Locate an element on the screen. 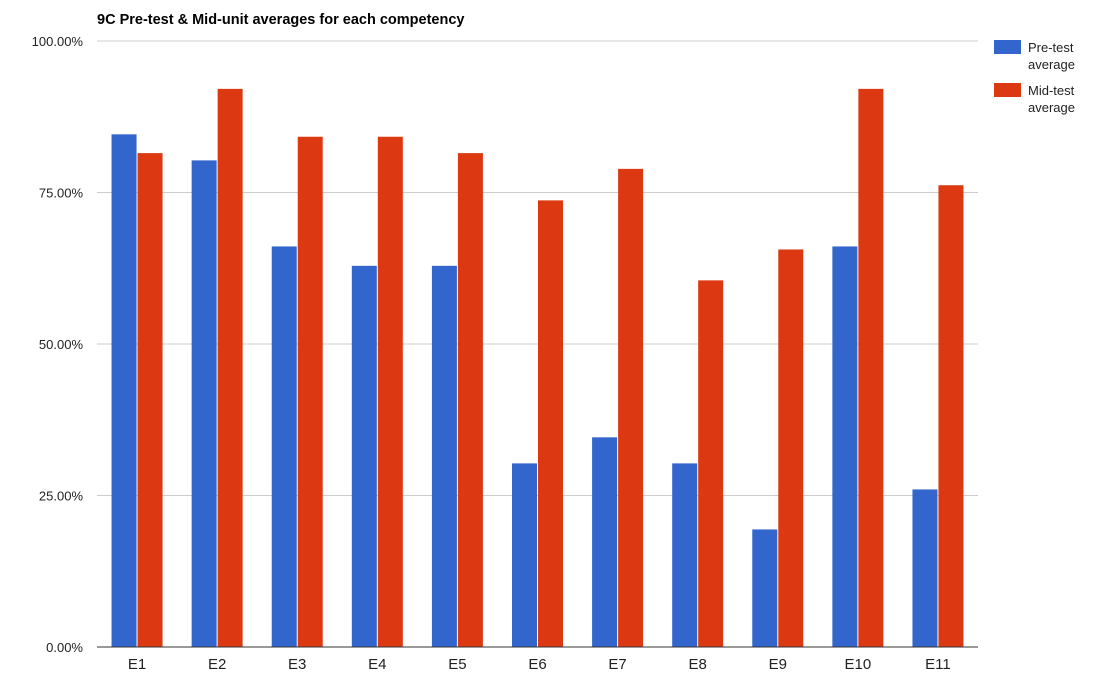 The height and width of the screenshot is (675, 1096). y-tick-label: 0.00% is located at coordinates (64, 647).